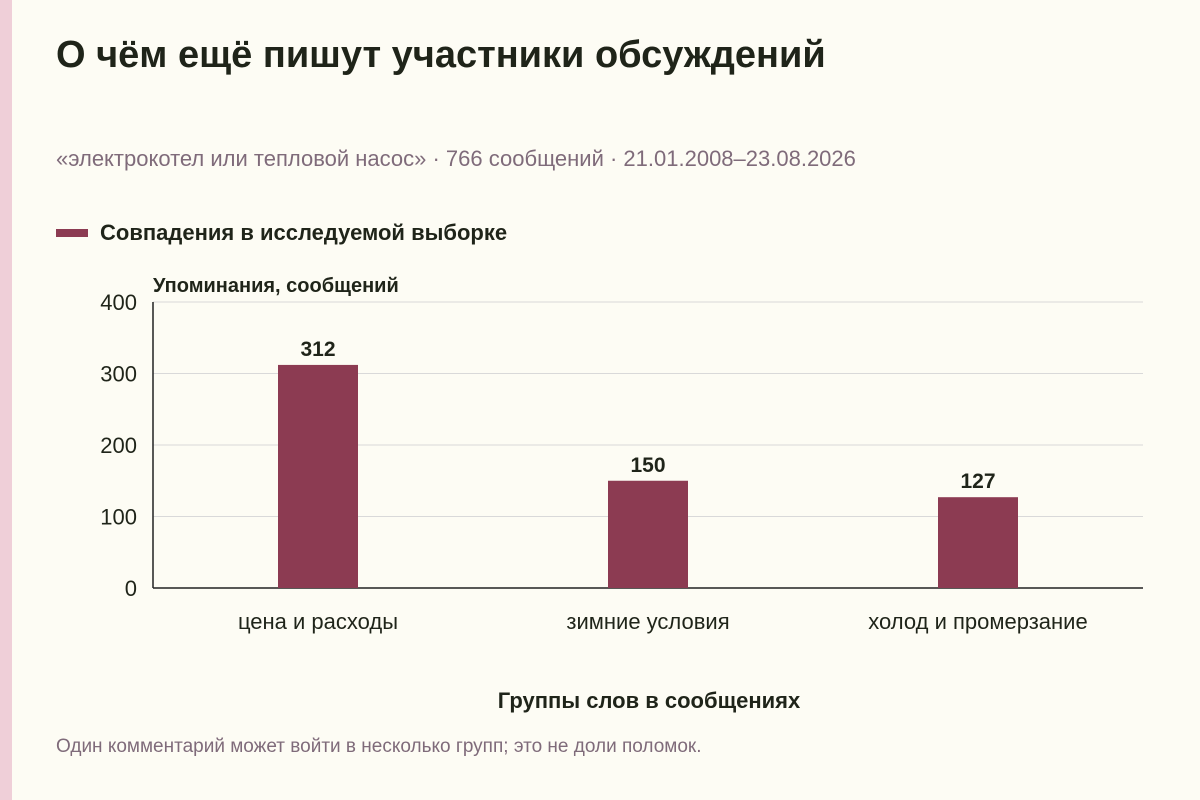 The width and height of the screenshot is (1200, 800). I want to click on y-tick-label: 400, so click(118, 302).